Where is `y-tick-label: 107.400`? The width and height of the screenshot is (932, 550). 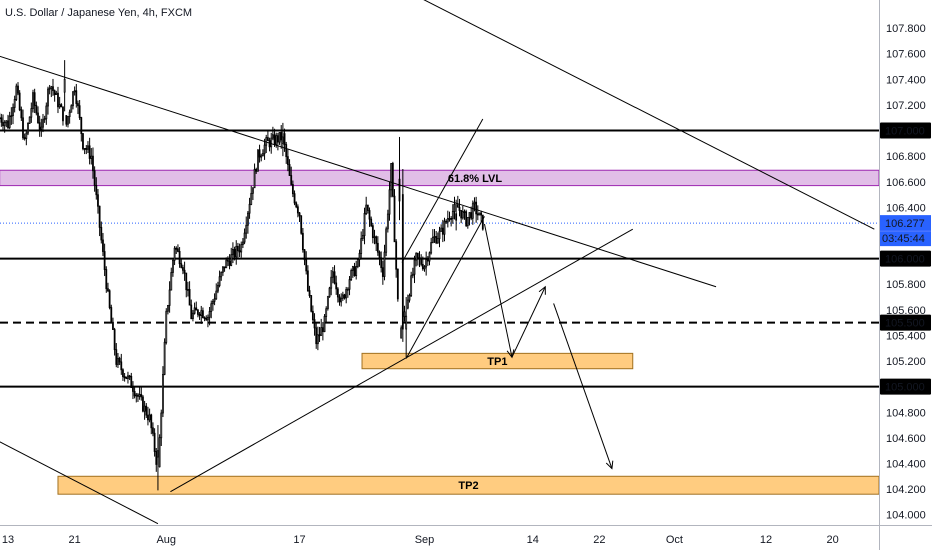
y-tick-label: 107.400 is located at coordinates (906, 80).